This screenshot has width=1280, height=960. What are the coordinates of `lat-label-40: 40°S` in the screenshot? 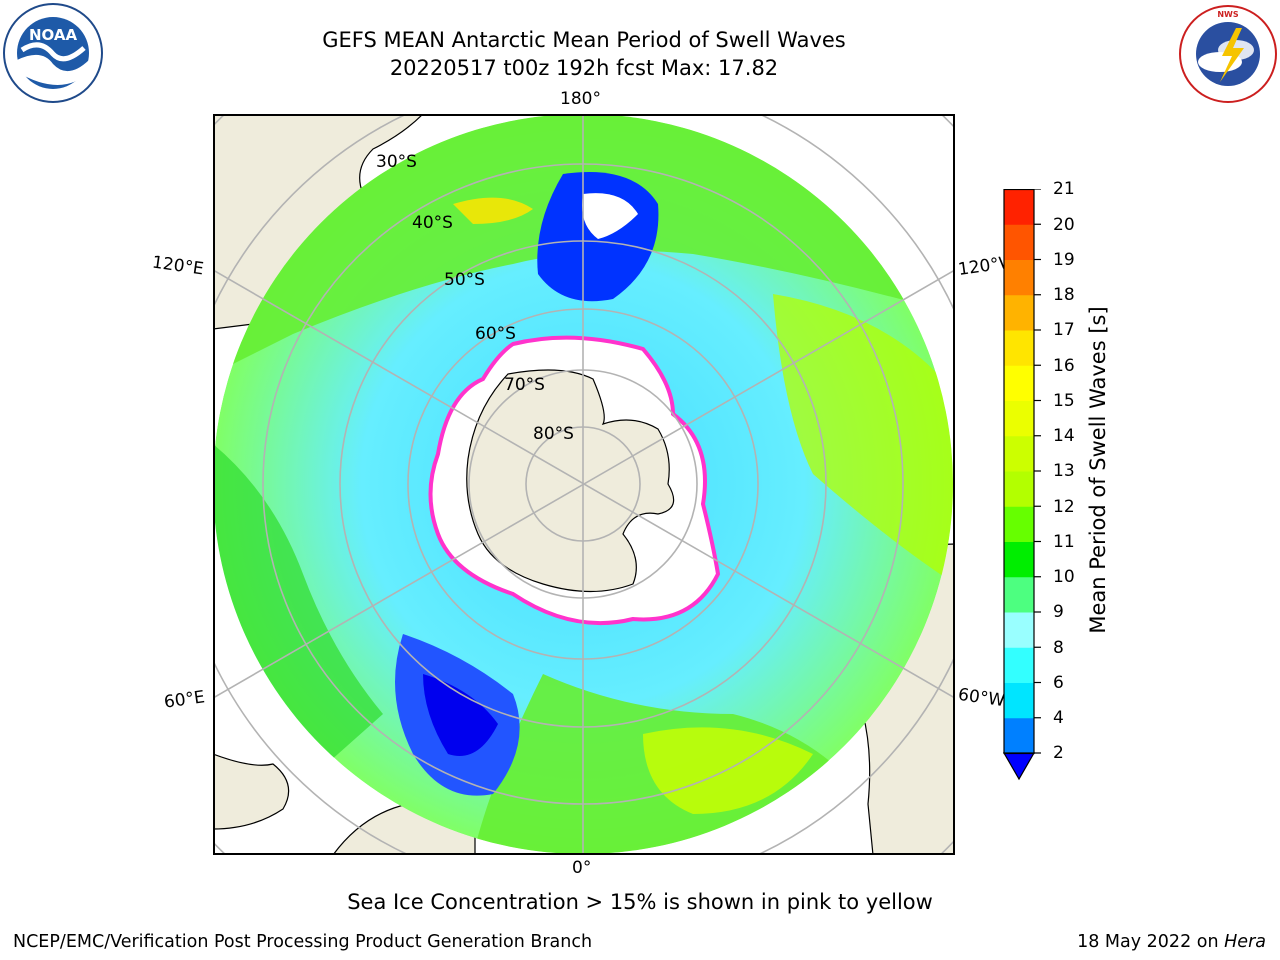 It's located at (432, 223).